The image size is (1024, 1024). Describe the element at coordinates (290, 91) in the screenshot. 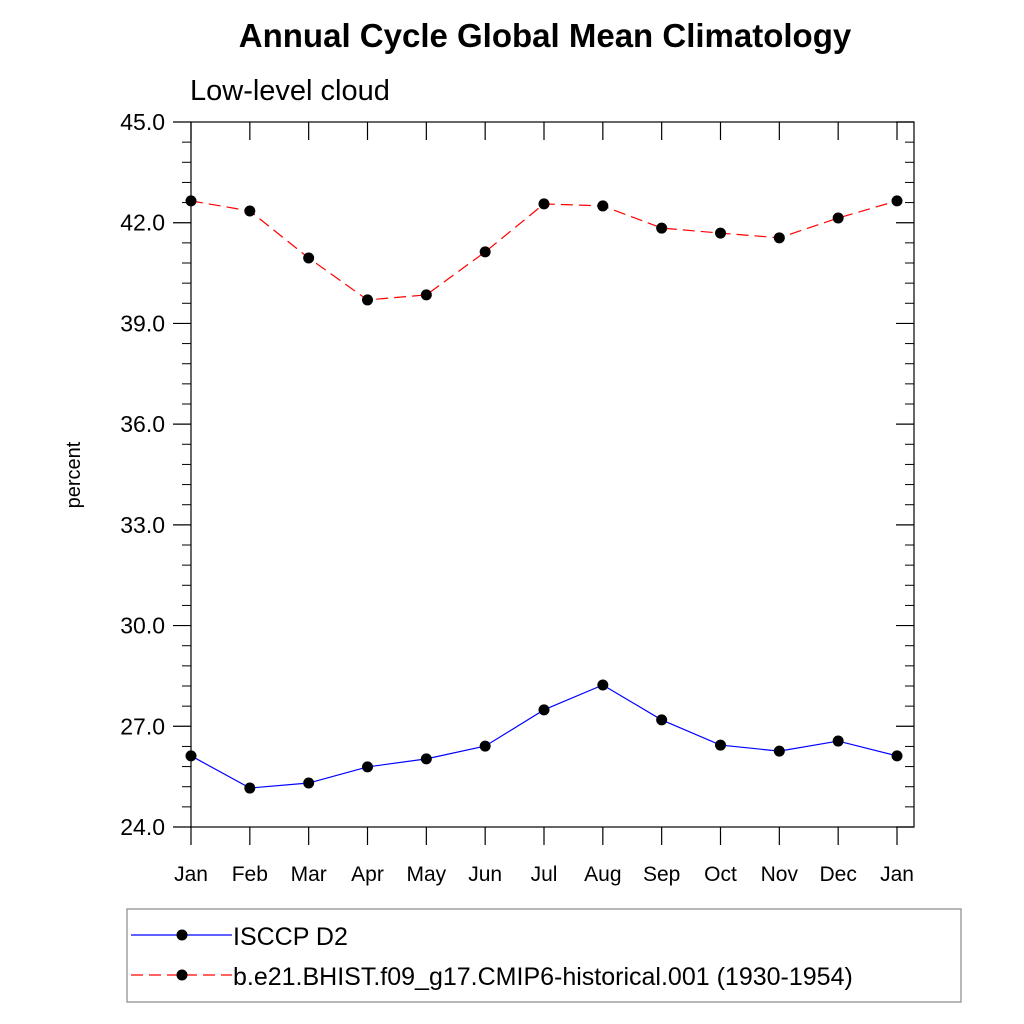

I see `chart-subtitle: Low-level cloud` at that location.